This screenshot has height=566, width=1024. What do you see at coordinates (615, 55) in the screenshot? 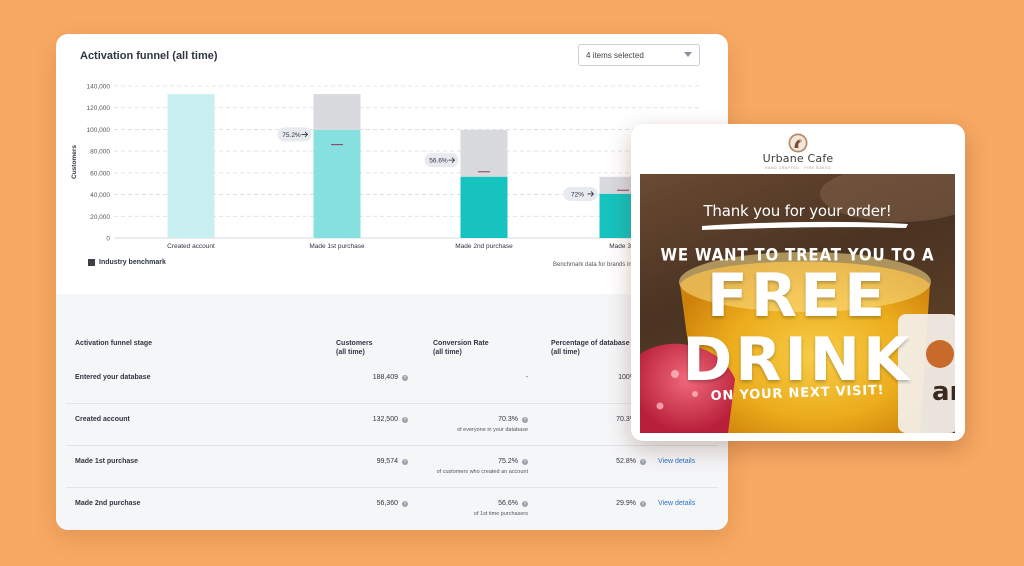
I see `items-select-value: 4 items selected` at bounding box center [615, 55].